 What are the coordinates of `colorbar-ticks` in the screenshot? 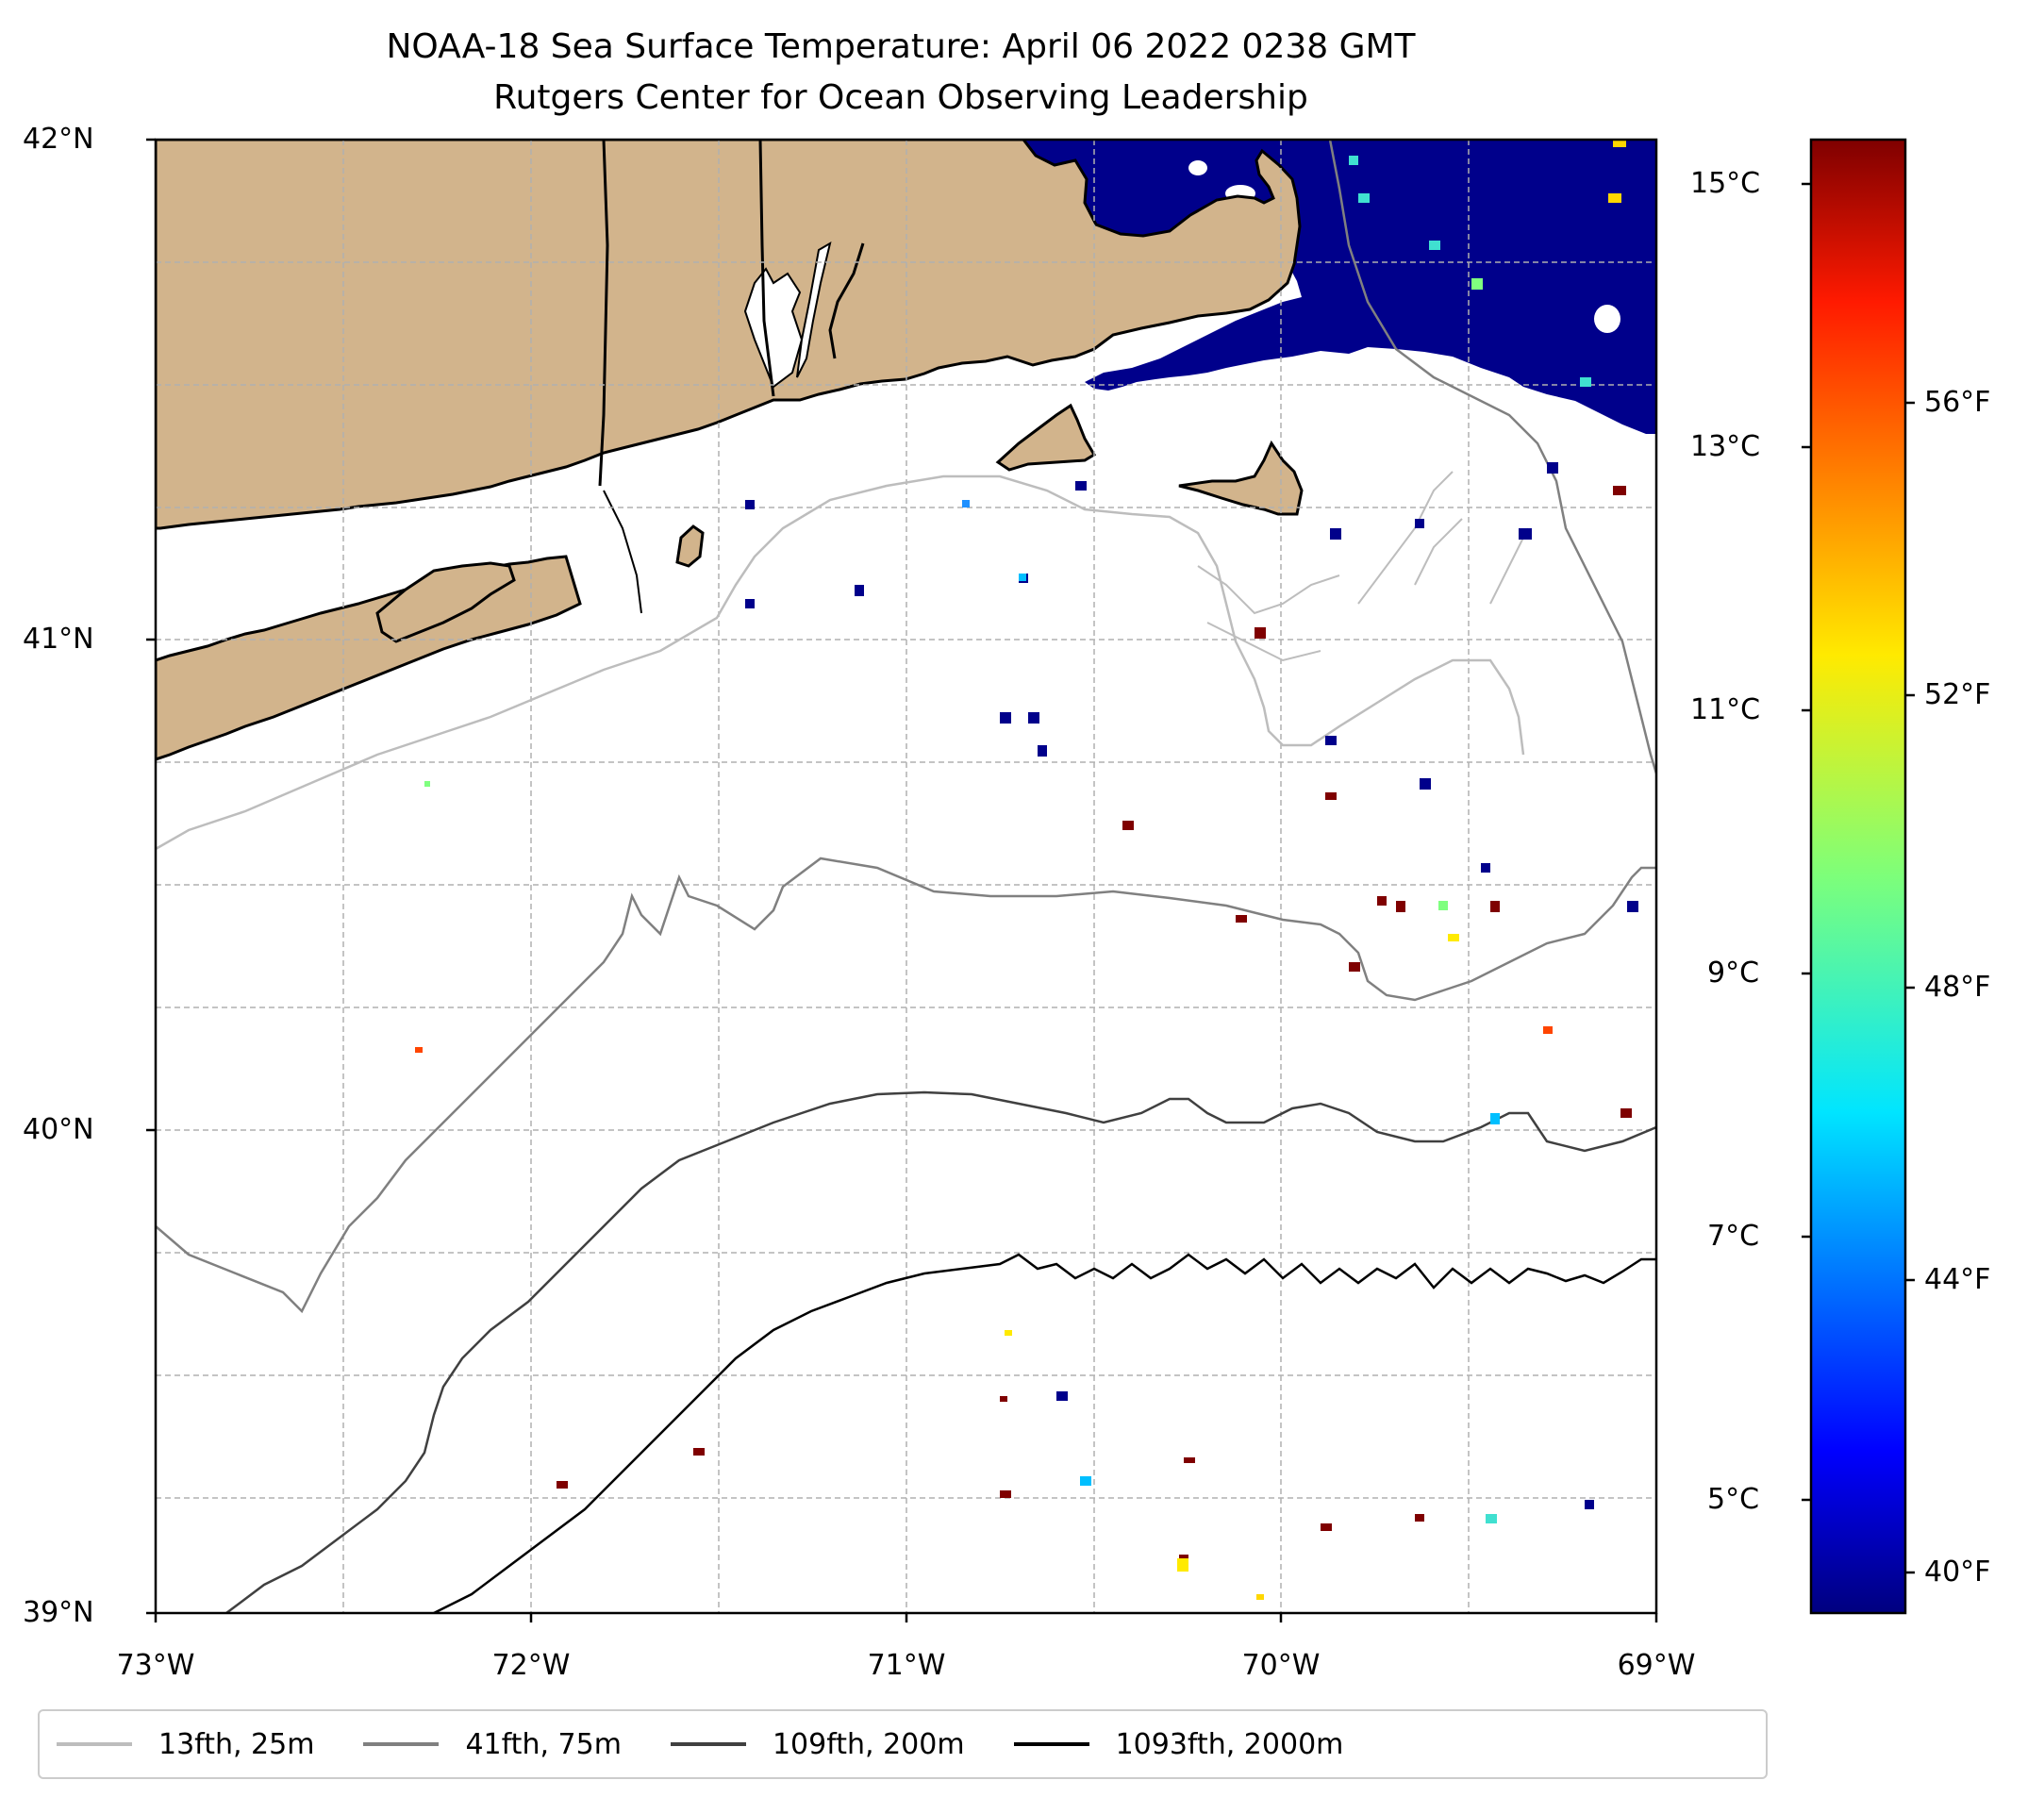 It's located at (1858, 878).